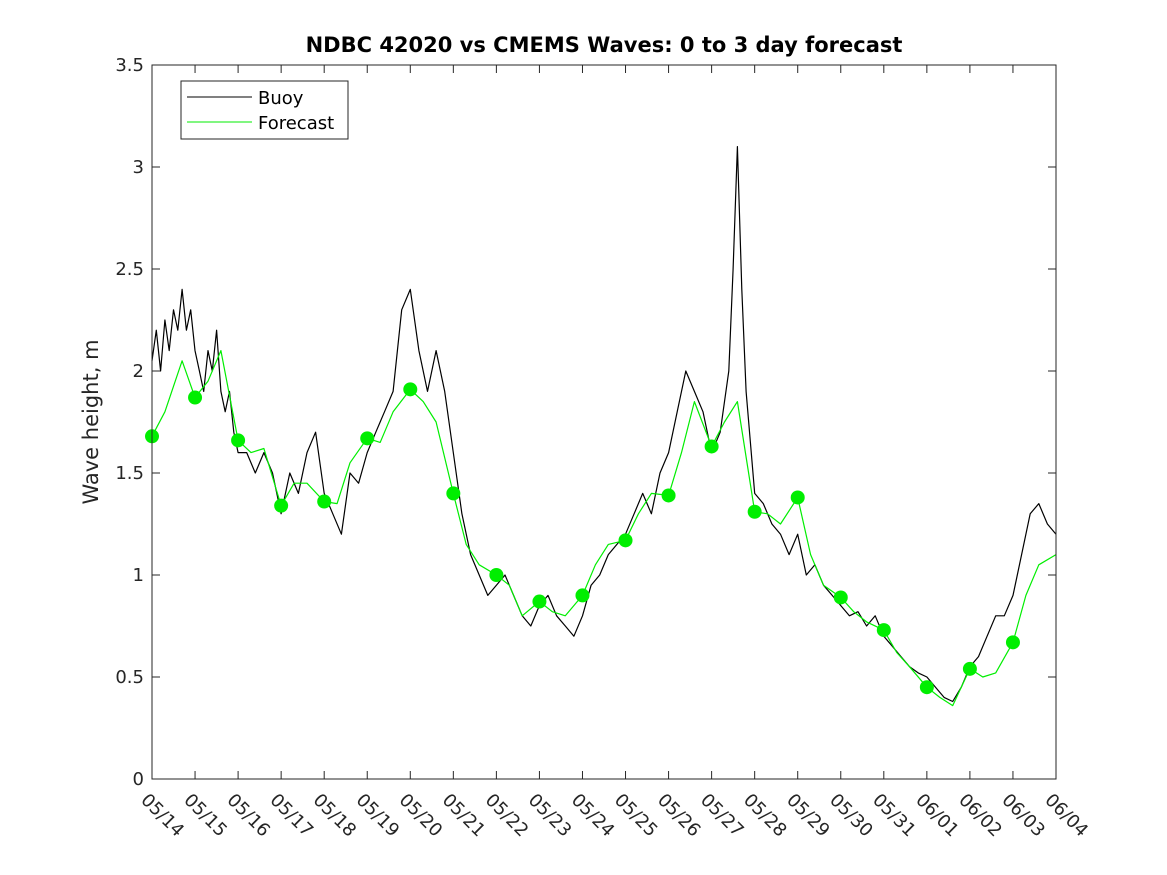  I want to click on x-tick-label: 05/20, so click(421, 816).